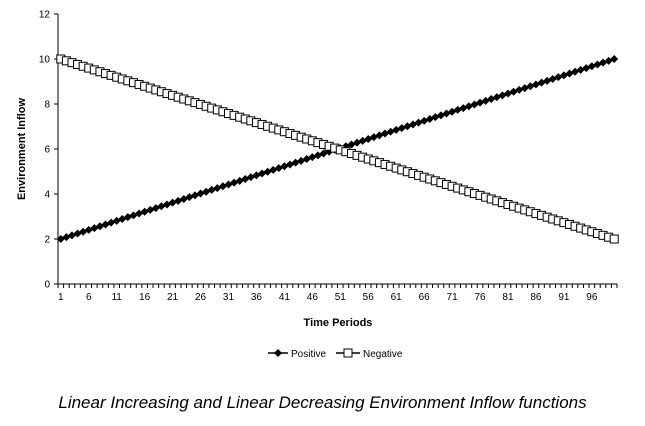 The height and width of the screenshot is (426, 645). Describe the element at coordinates (145, 297) in the screenshot. I see `x-tick-label: 16` at that location.